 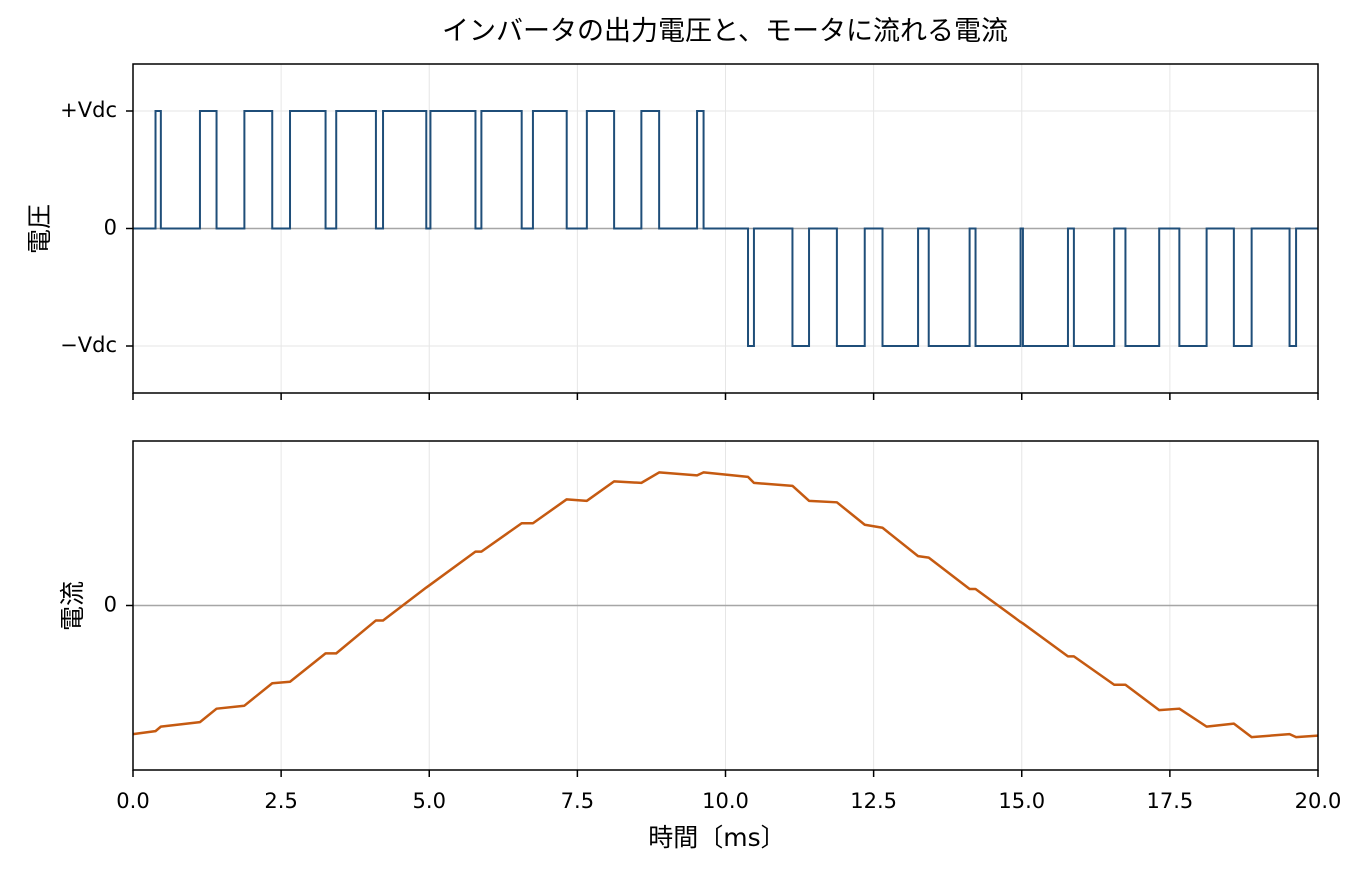 I want to click on x-tick-label: 7.5, so click(x=577, y=801).